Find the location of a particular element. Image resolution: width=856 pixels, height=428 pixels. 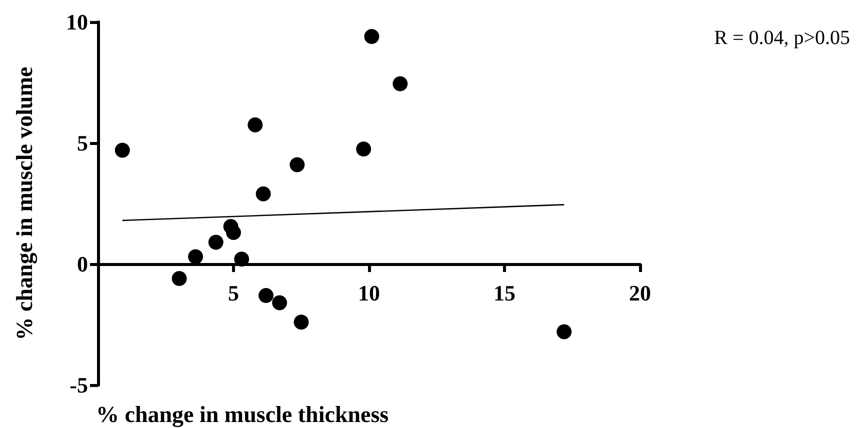

y-tick-label: 5 is located at coordinates (82, 143).